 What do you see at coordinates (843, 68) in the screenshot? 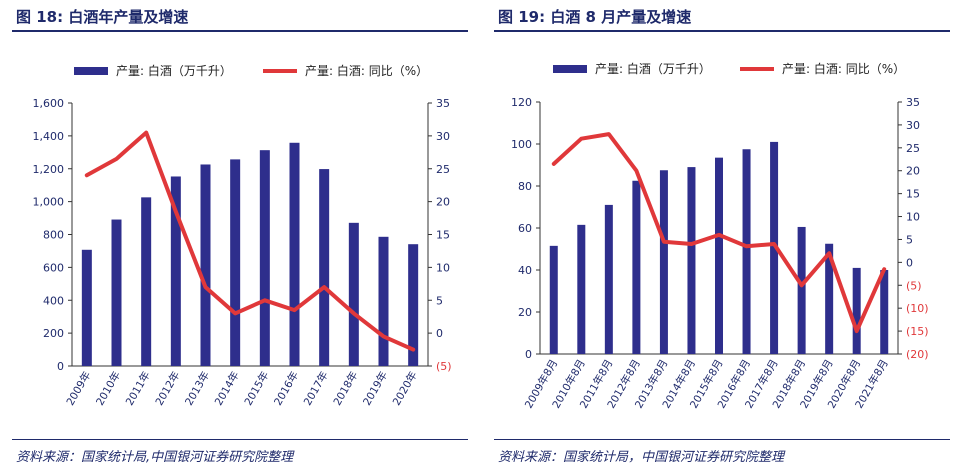
I see `right-legend-line-label: 产量: 白酒: 同比（%）` at bounding box center [843, 68].